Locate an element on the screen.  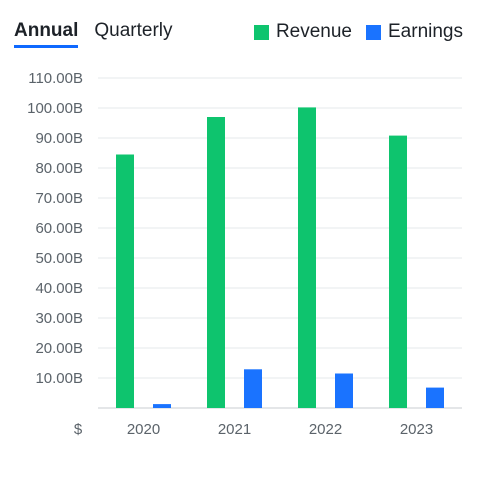
y-tick-label: 100.00B is located at coordinates (55, 108).